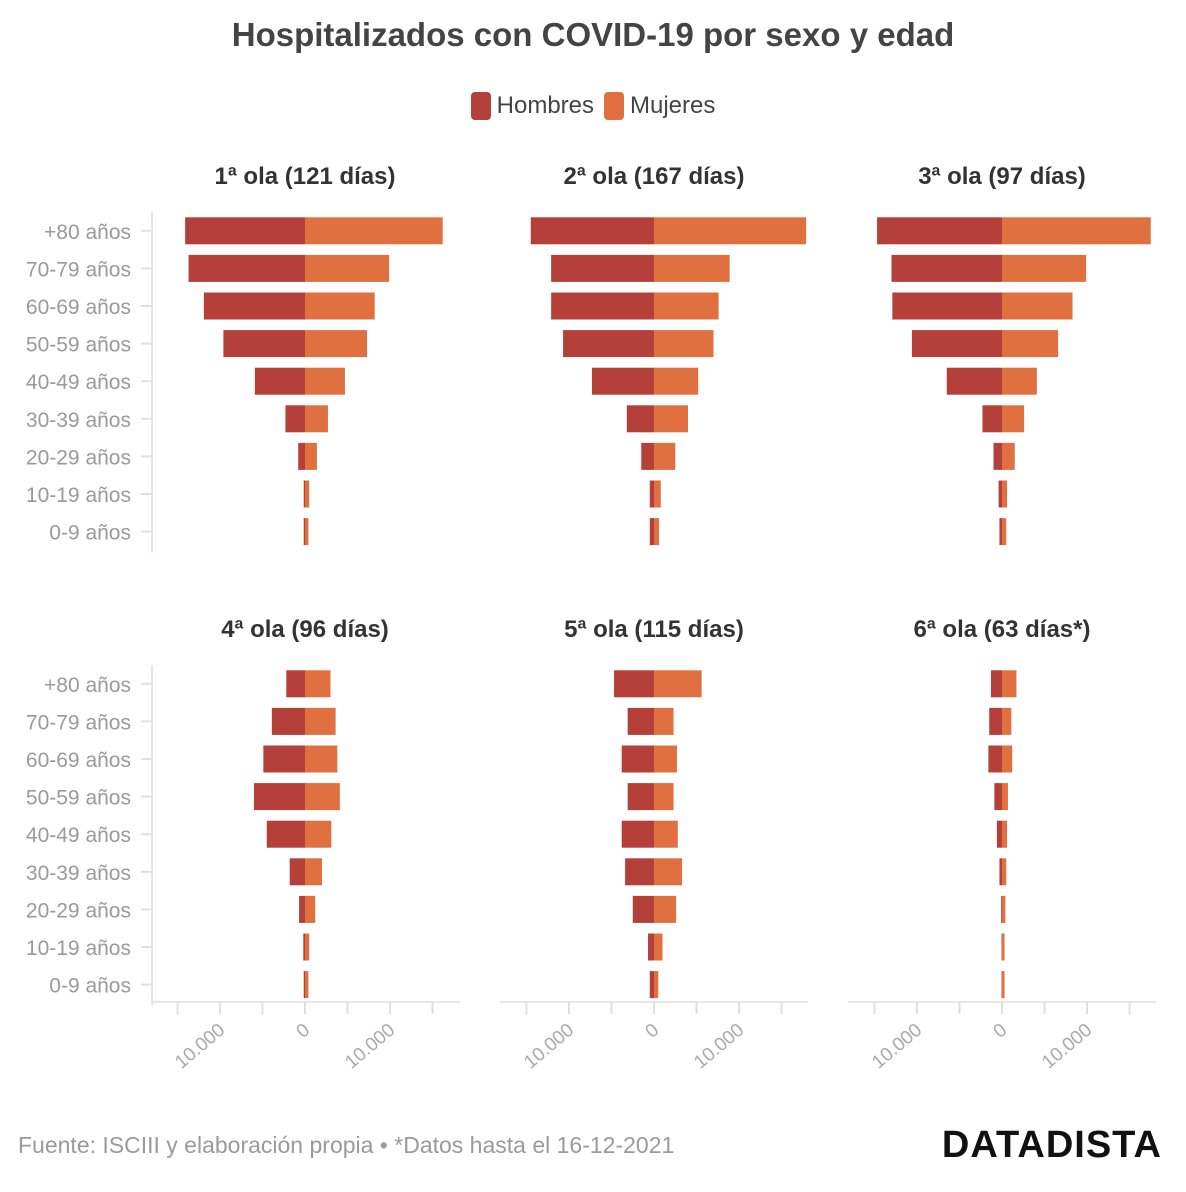 The width and height of the screenshot is (1186, 1192). What do you see at coordinates (545, 105) in the screenshot?
I see `legend-label-hombres: Hombres` at bounding box center [545, 105].